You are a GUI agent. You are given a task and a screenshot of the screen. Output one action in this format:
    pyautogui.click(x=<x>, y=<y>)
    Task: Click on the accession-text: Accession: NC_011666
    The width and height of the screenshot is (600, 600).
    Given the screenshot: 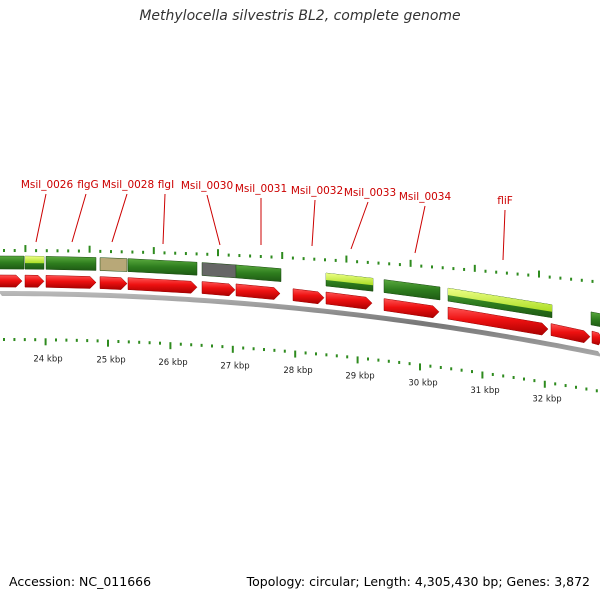 What is the action you would take?
    pyautogui.click(x=80, y=581)
    